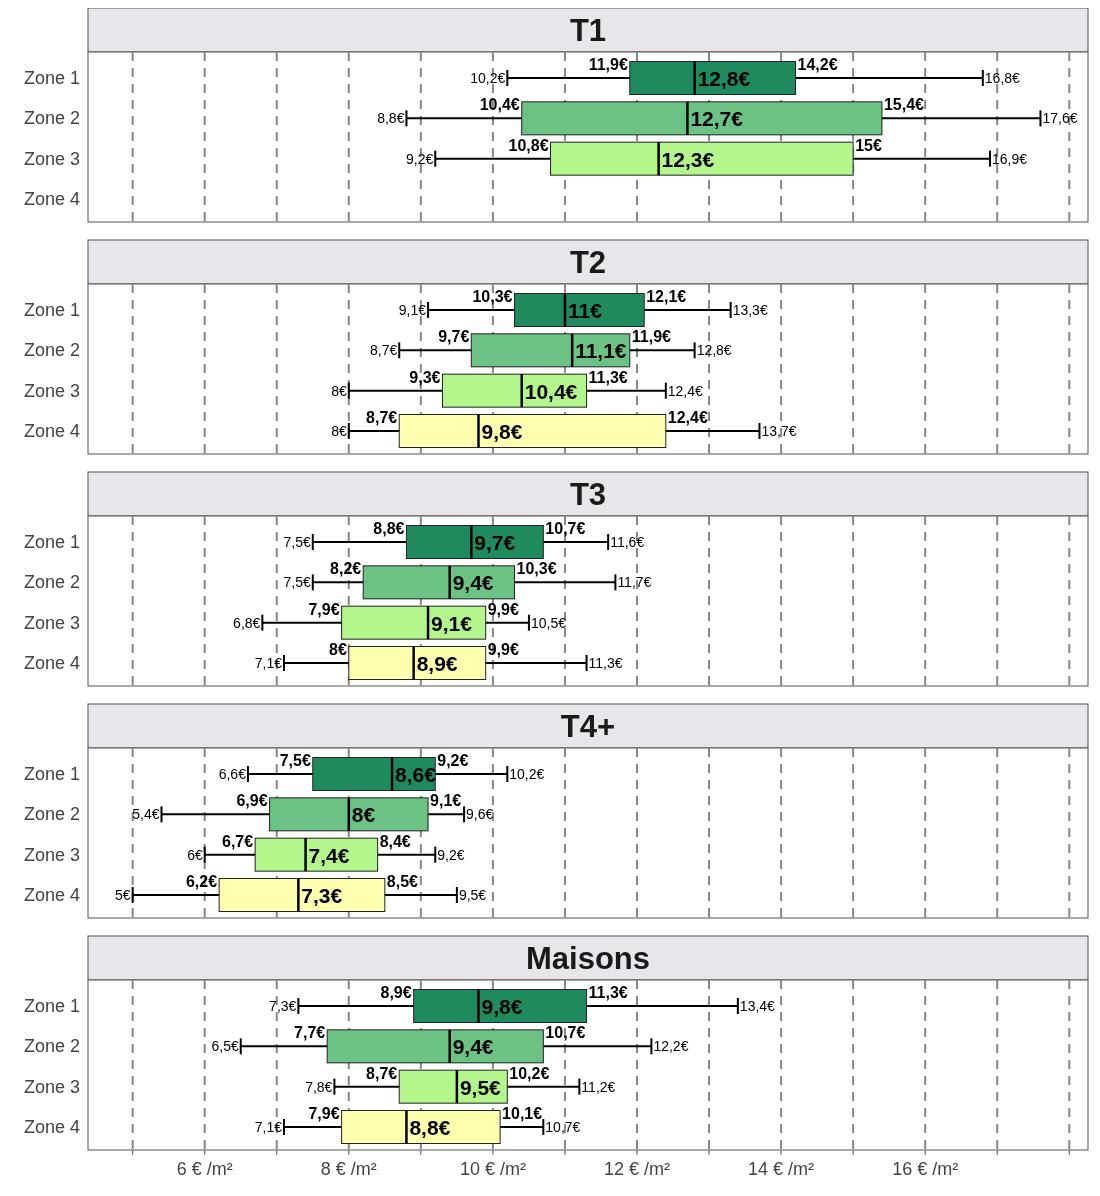  What do you see at coordinates (480, 814) in the screenshot?
I see `text: 9,6€` at bounding box center [480, 814].